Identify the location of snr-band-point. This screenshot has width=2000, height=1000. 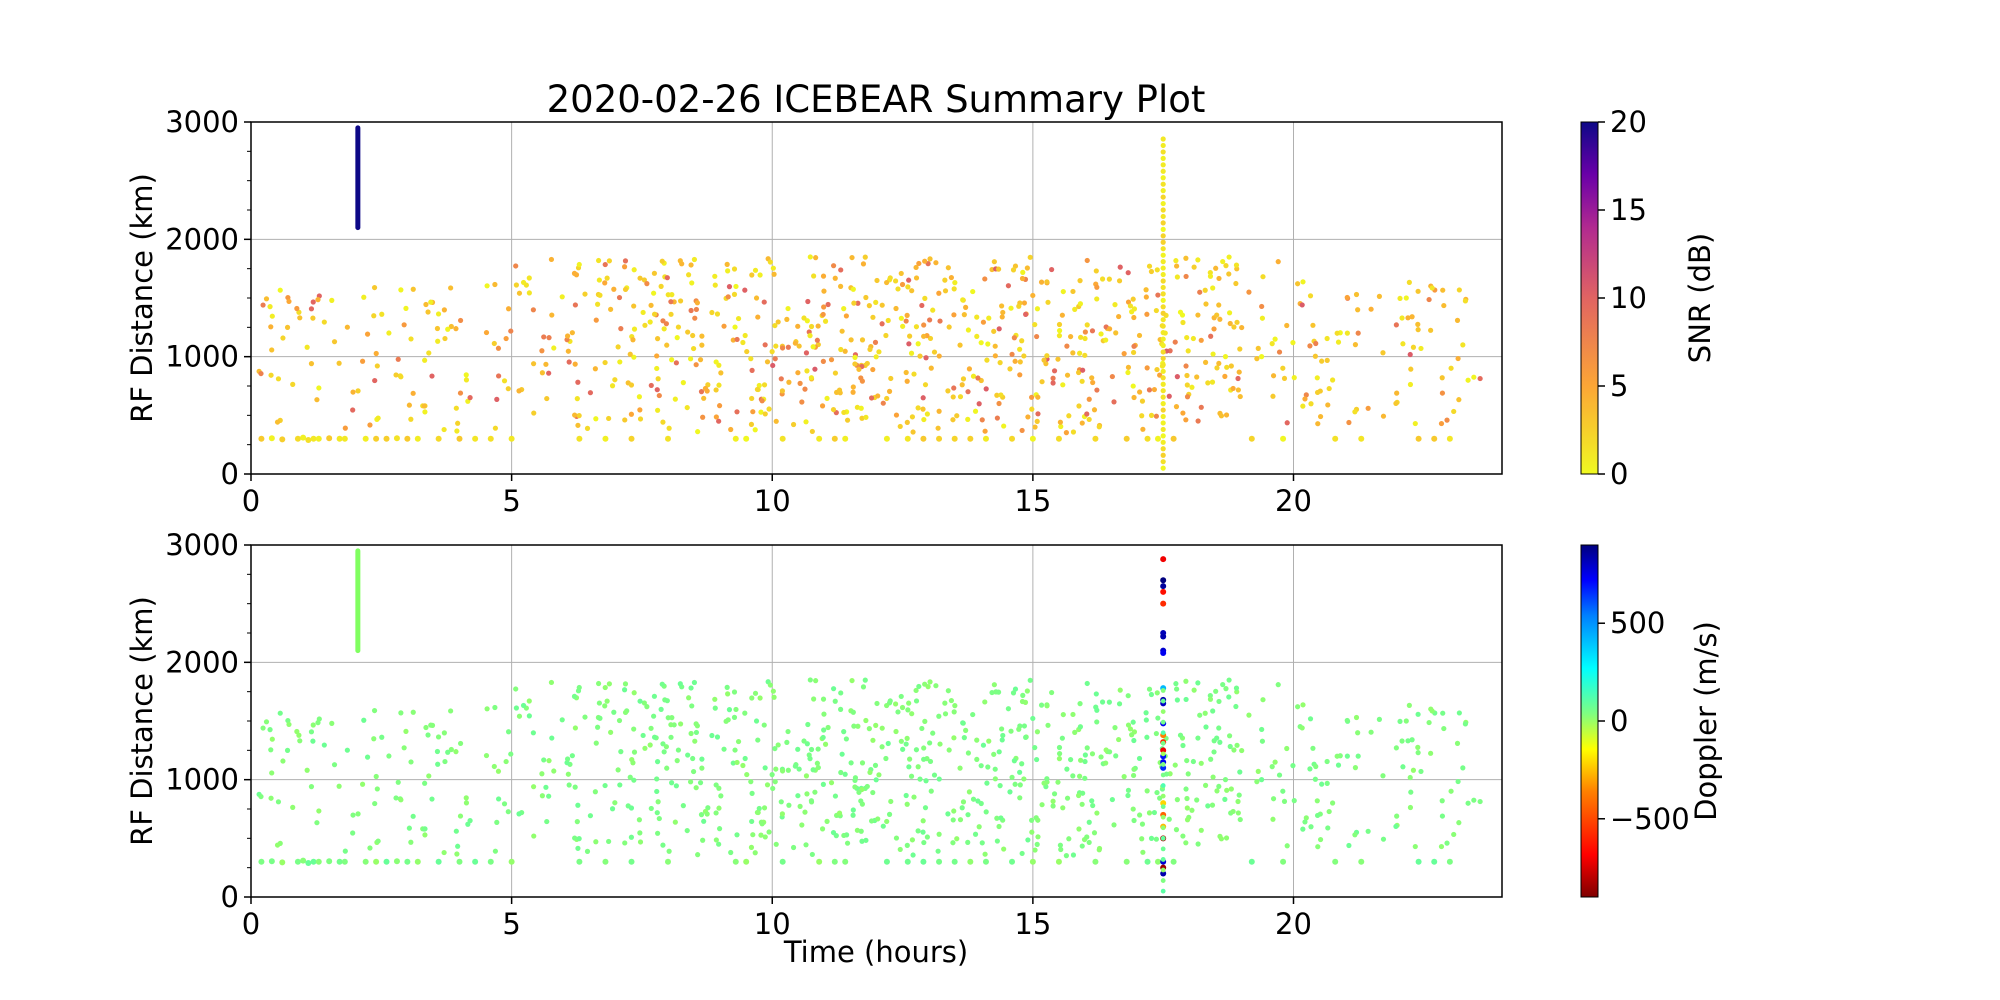
(490, 438).